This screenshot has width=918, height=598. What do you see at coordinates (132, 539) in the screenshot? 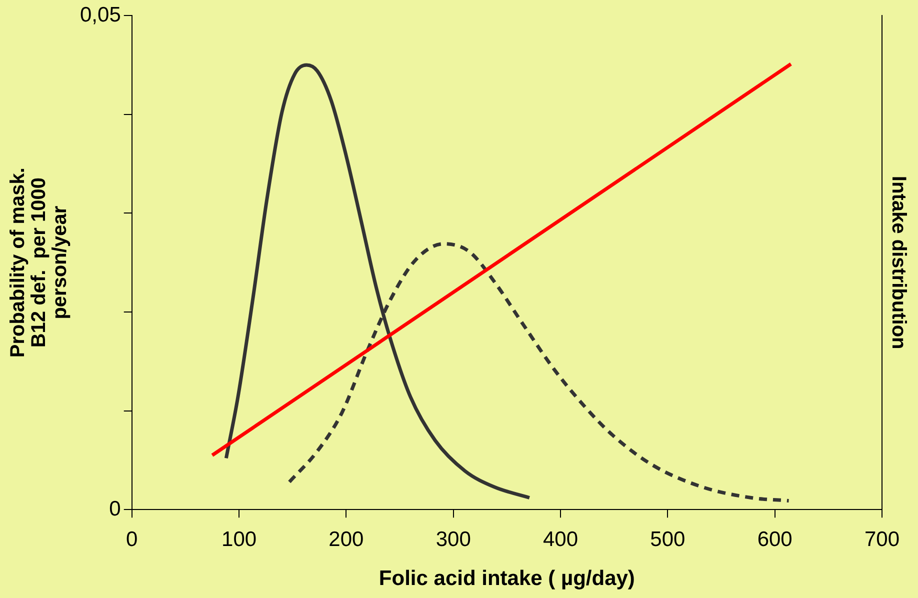
I see `x-tick-label: 0` at bounding box center [132, 539].